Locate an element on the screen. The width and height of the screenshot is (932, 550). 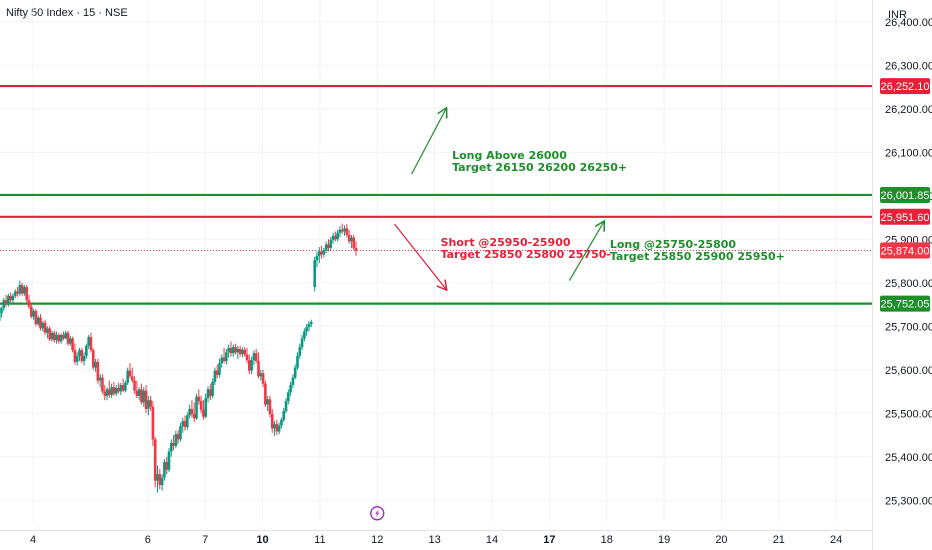
level-price-label: 26,252.10 is located at coordinates (905, 87).